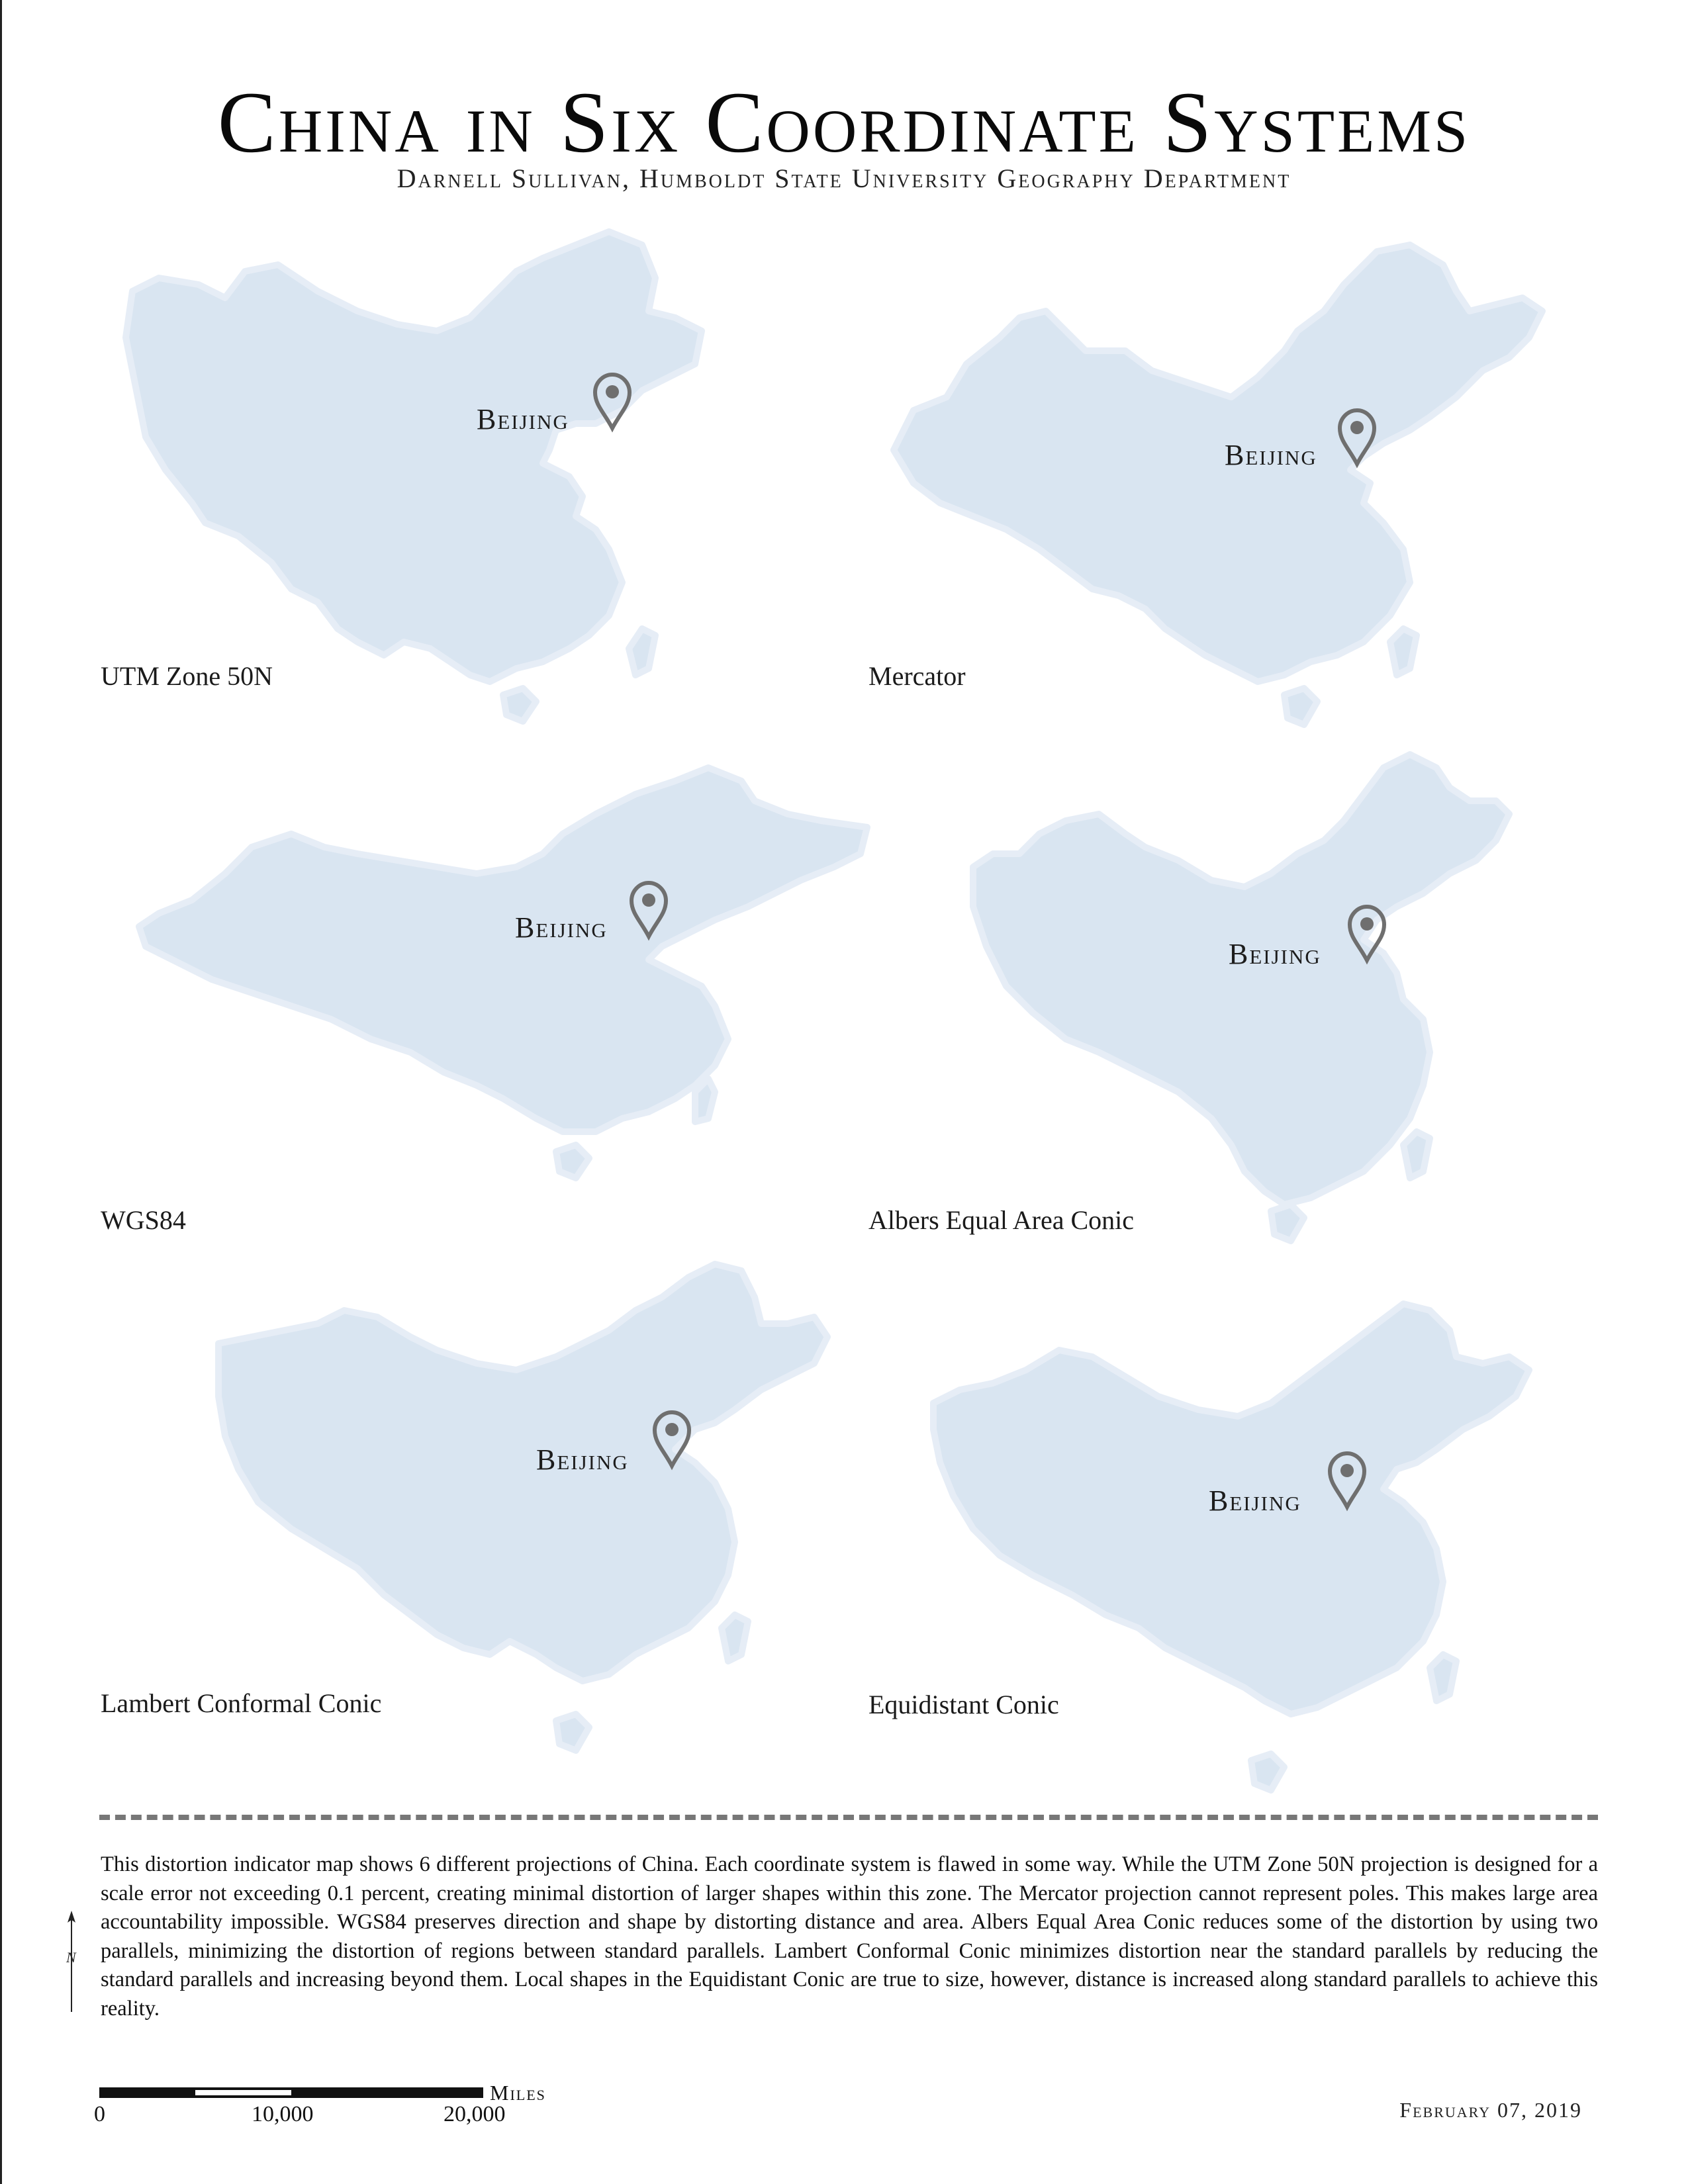 This screenshot has width=1688, height=2184. I want to click on map-panel-lambert-conformal-conic: Beijing Lambert Conformal Conic, so click(477, 1528).